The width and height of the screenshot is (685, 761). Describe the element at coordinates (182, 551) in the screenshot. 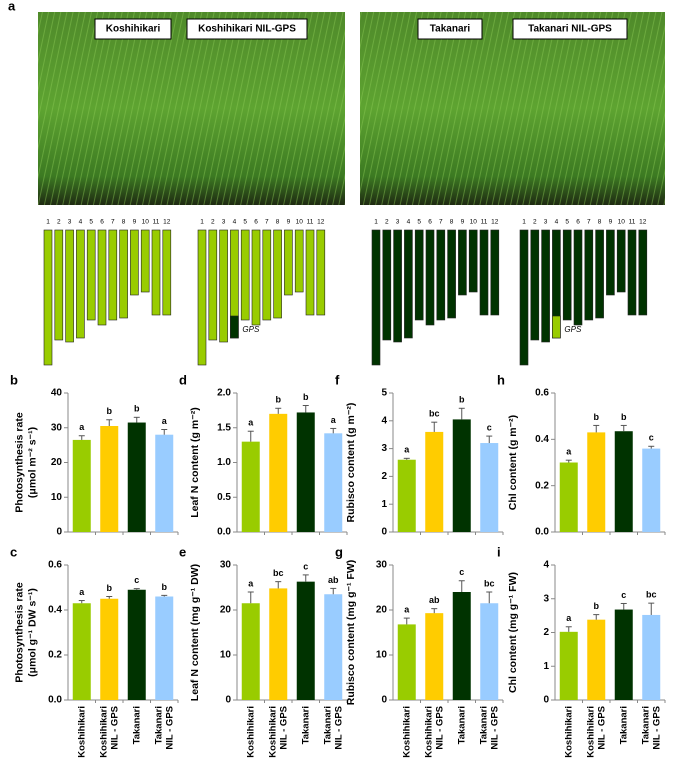

I see `panel-letter: e` at that location.